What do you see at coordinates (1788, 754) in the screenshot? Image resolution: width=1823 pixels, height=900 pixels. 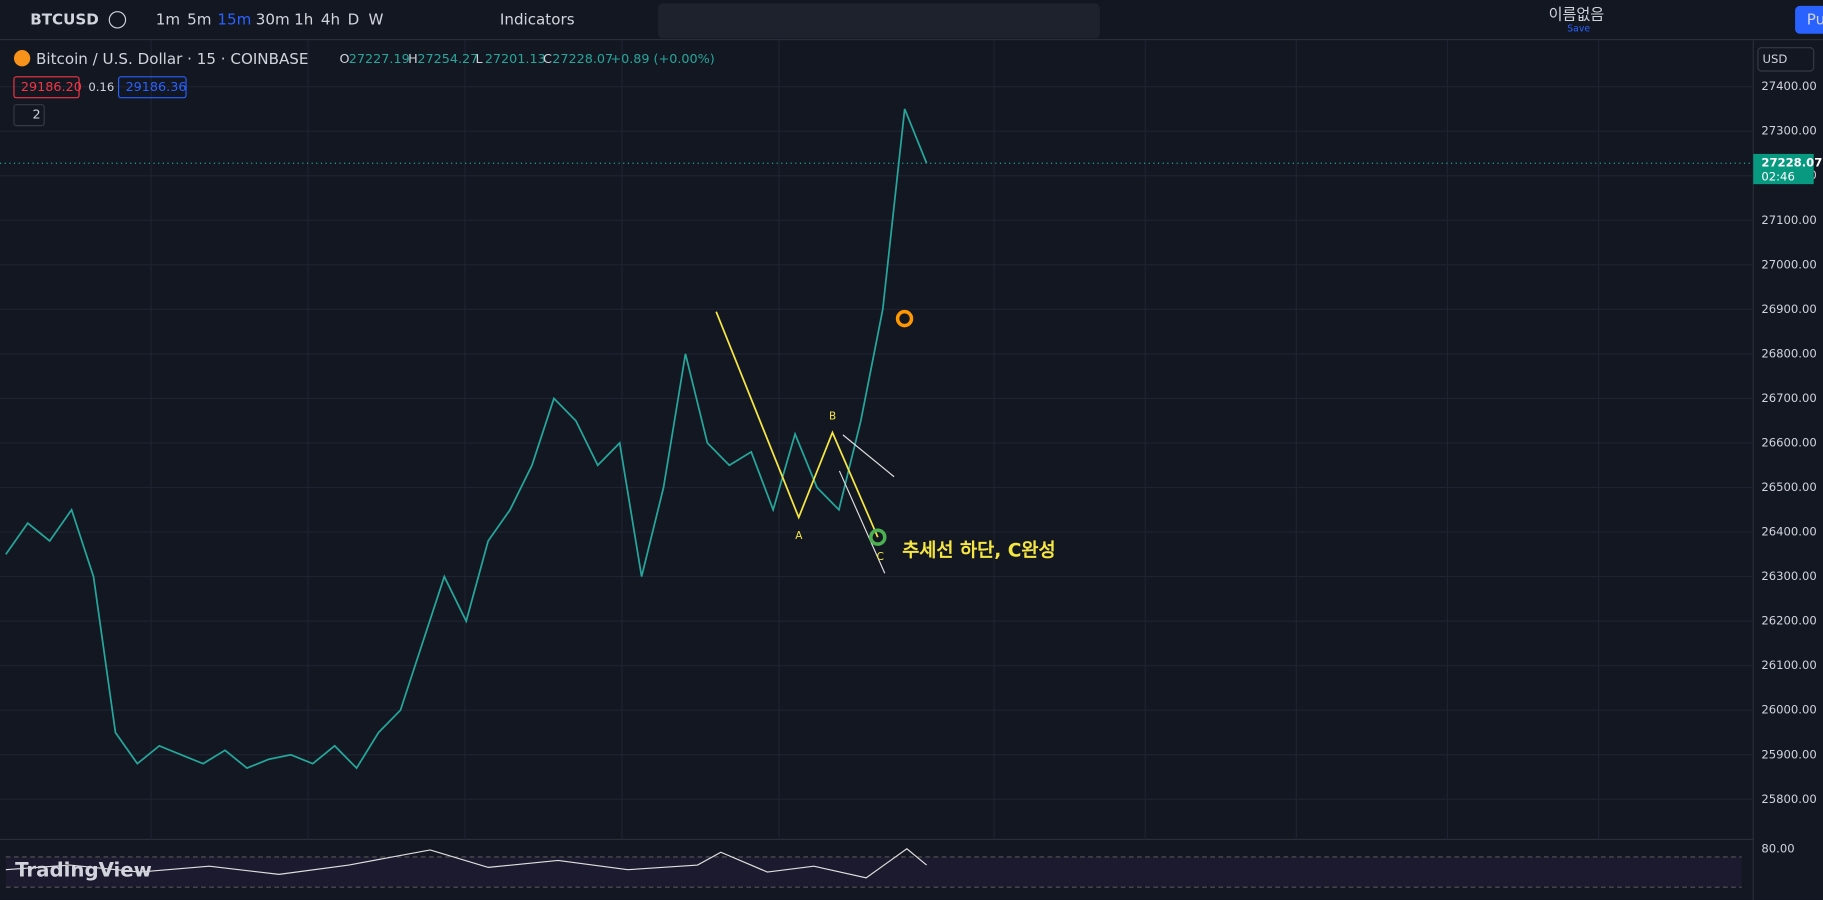 I see `y-tick-label: 25900.00` at bounding box center [1788, 754].